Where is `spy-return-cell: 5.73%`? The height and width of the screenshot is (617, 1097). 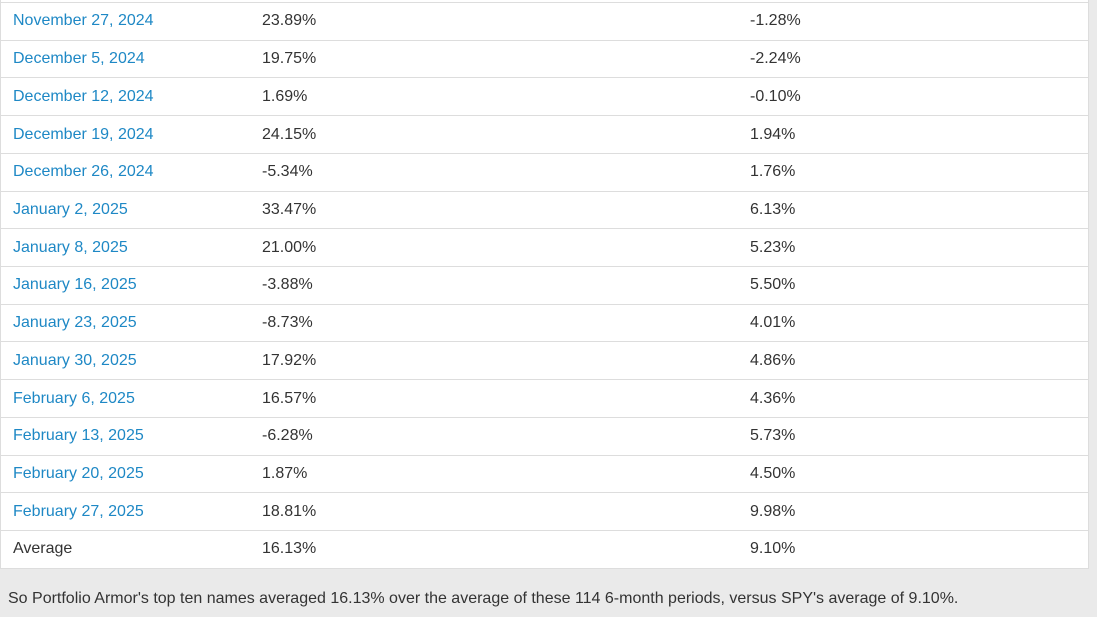 spy-return-cell: 5.73% is located at coordinates (773, 436).